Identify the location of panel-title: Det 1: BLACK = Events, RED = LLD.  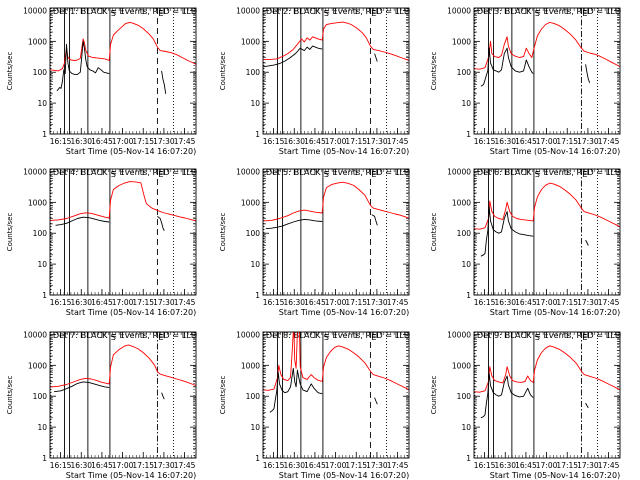
(125, 11).